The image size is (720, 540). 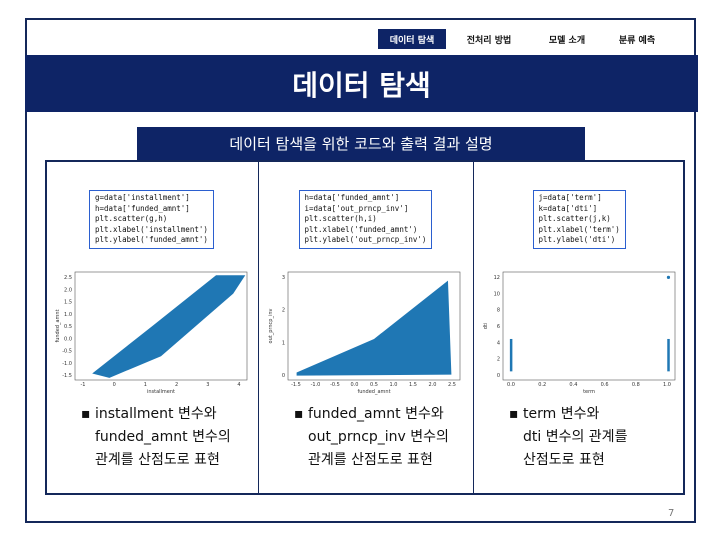 What do you see at coordinates (131, 218) in the screenshot?
I see `code-line: plt.scatter(g,h)` at bounding box center [131, 218].